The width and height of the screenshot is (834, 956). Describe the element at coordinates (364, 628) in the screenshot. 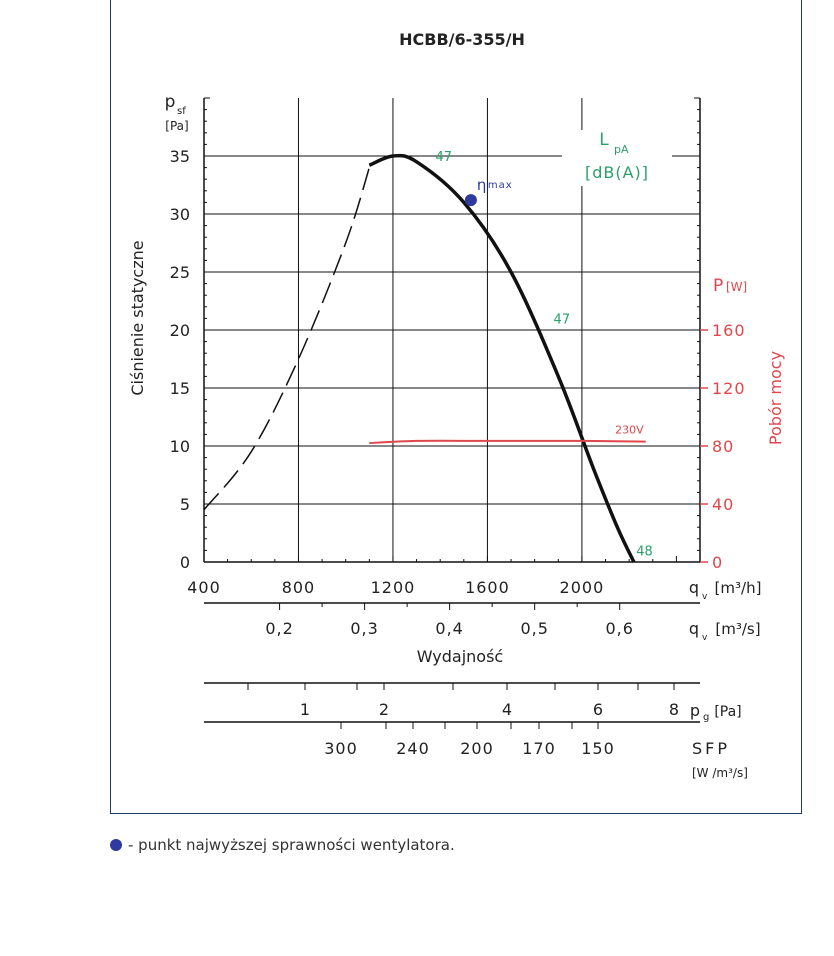

I see `x2-tick-label-1: 0,3` at that location.